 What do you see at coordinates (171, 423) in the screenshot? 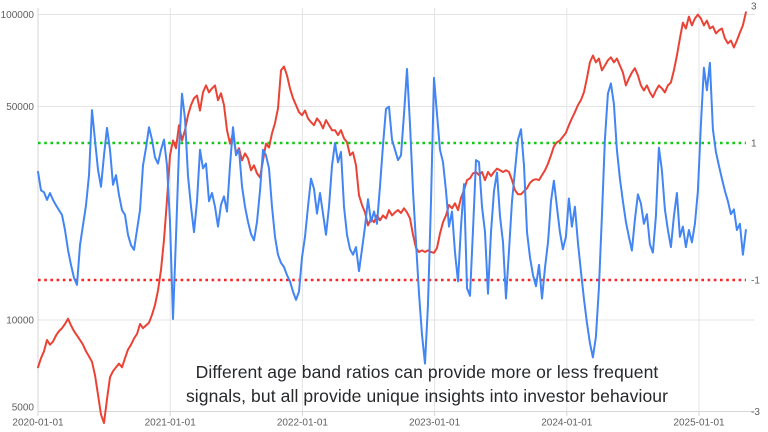
I see `x-tick-label-2021: 2021-01-01` at bounding box center [171, 423].